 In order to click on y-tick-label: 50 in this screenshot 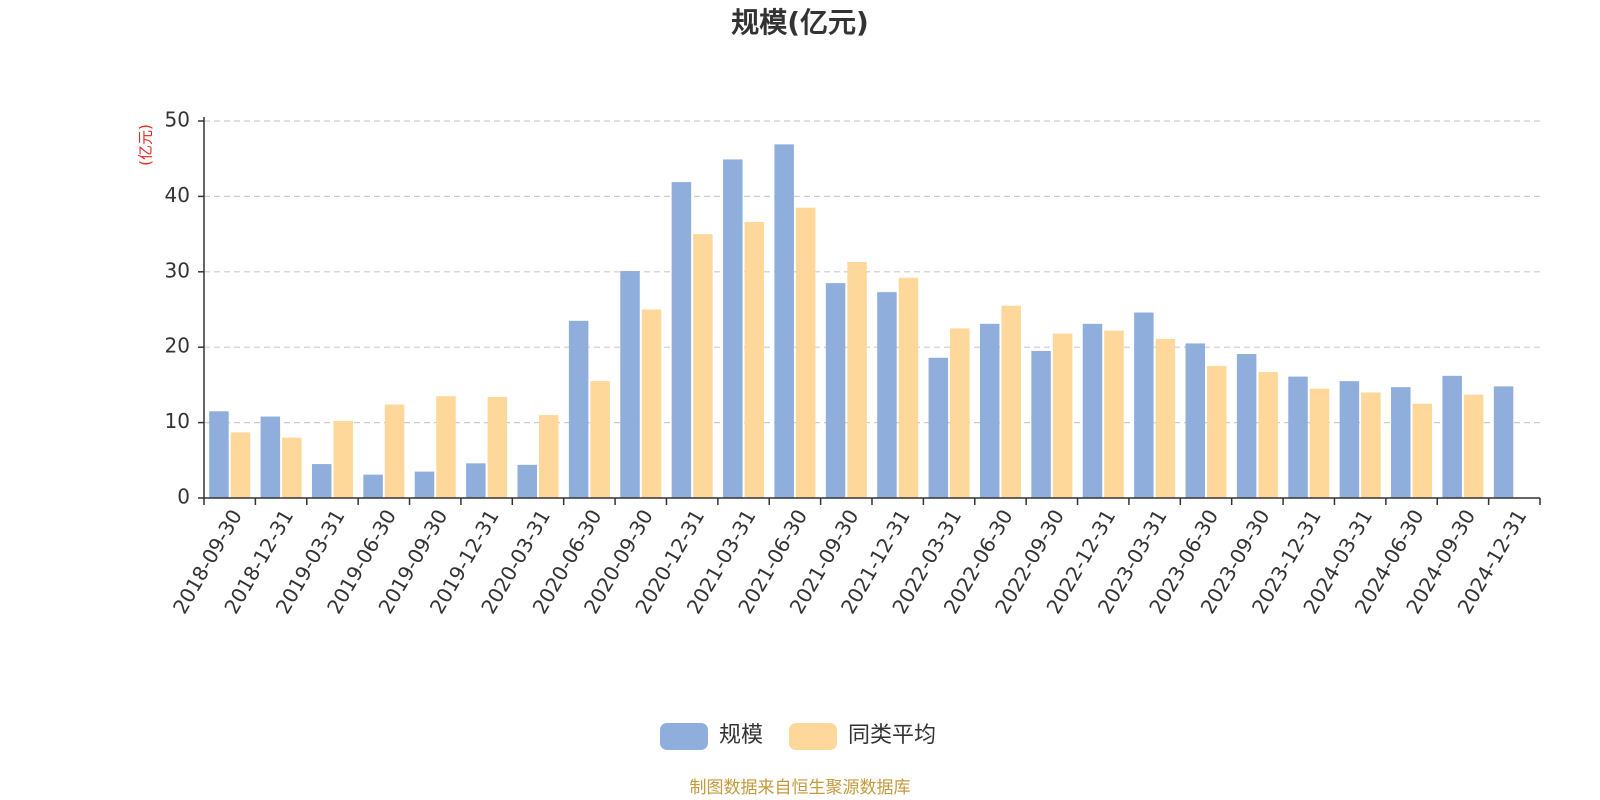, I will do `click(177, 120)`.